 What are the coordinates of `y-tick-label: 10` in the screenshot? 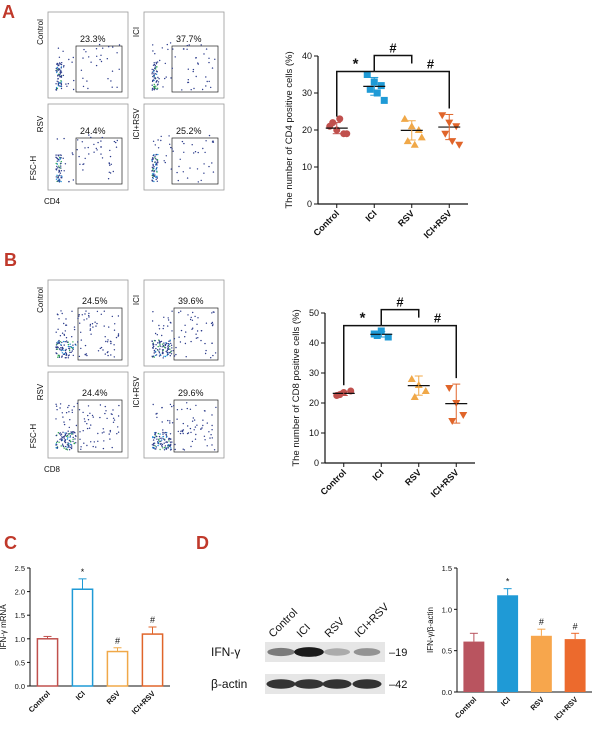 It's located at (307, 167).